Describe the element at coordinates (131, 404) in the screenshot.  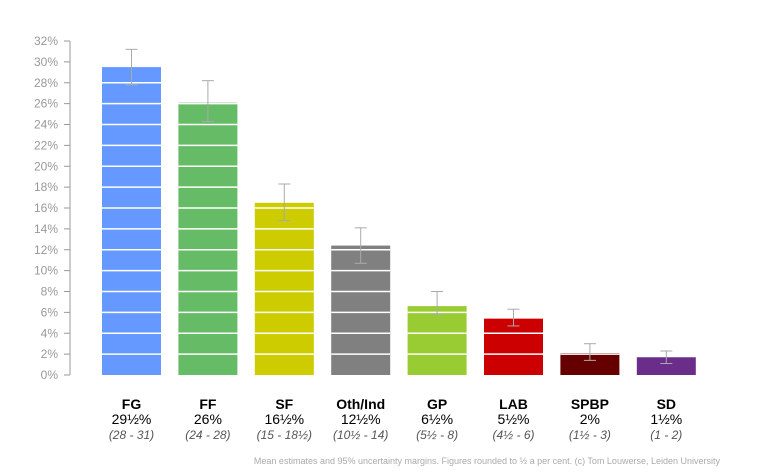
I see `x-name-label: FG` at that location.